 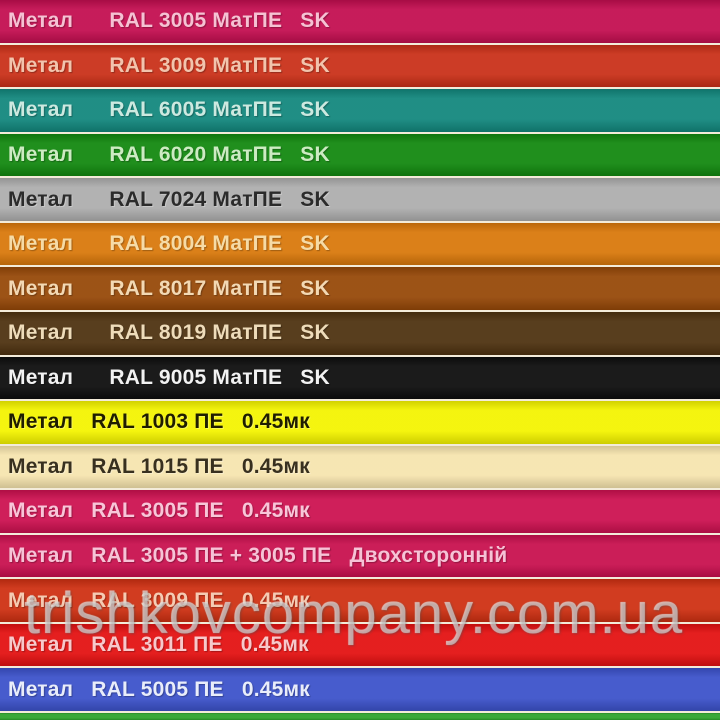 What do you see at coordinates (360, 690) in the screenshot?
I see `color-row: Метал RAL 5005 ПЕ 0.45мк` at bounding box center [360, 690].